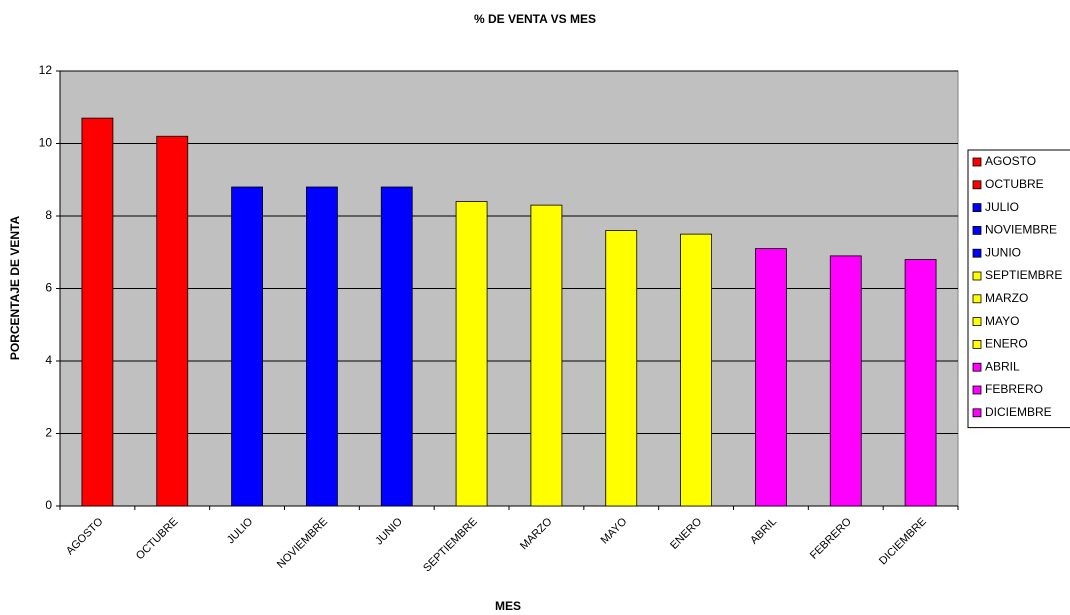 The width and height of the screenshot is (1070, 615). I want to click on y-tick-label: 2, so click(48, 433).